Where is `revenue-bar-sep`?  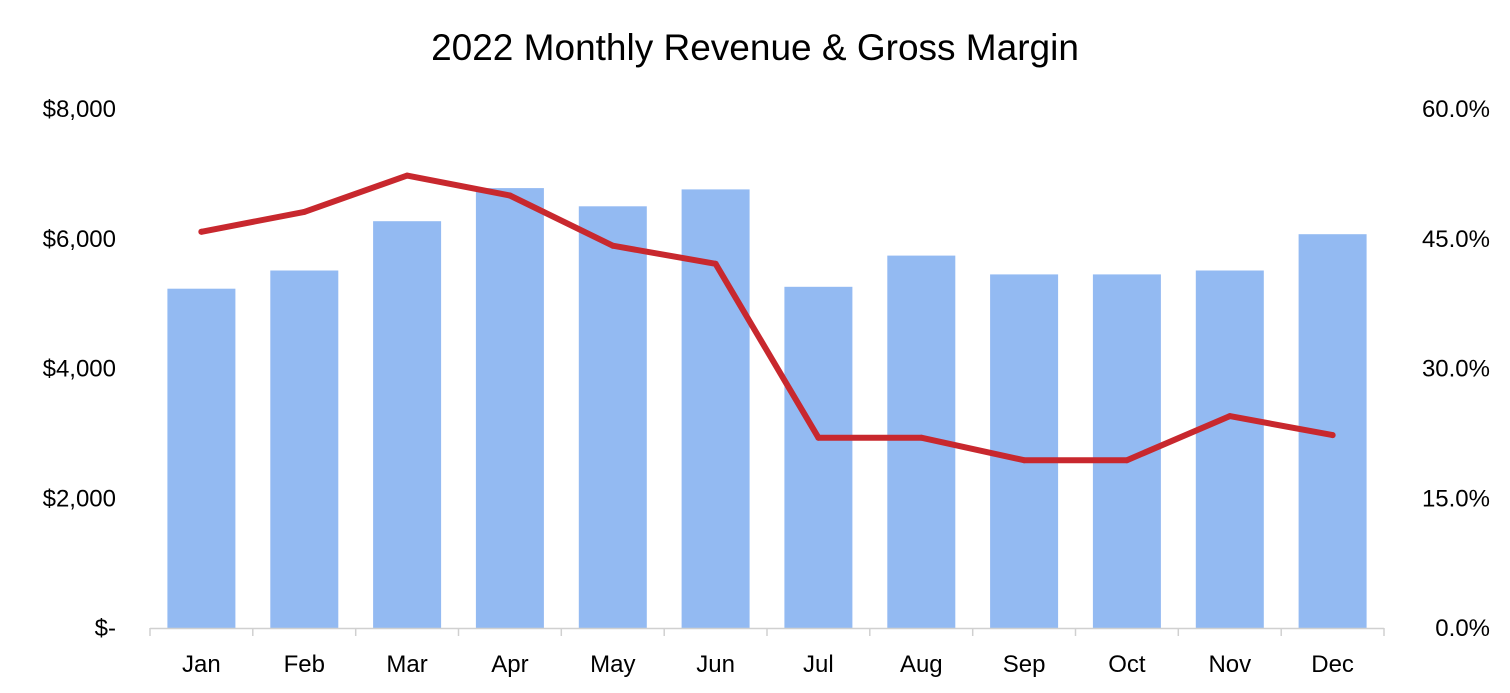
revenue-bar-sep is located at coordinates (1024, 451).